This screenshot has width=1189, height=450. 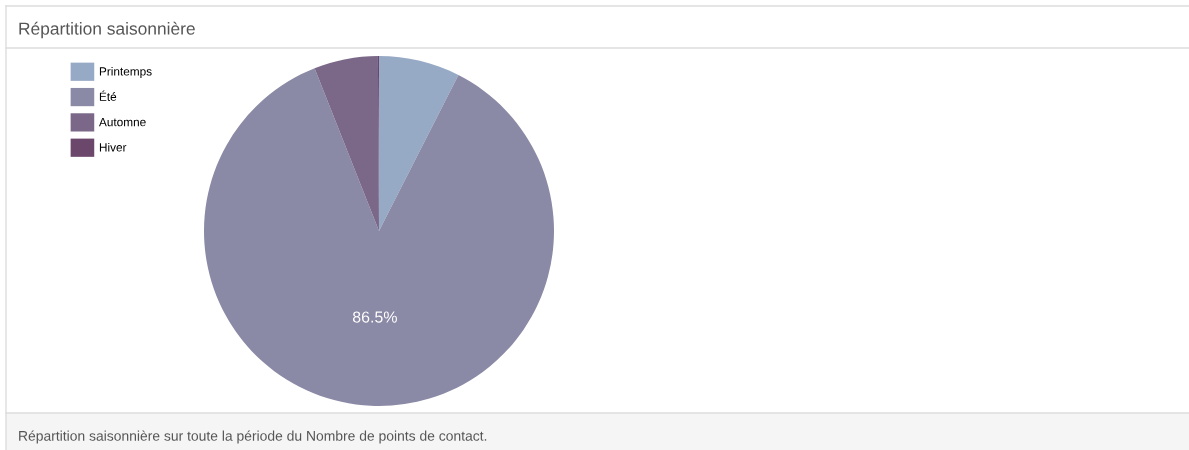 What do you see at coordinates (253, 437) in the screenshot?
I see `text: Répartition saisonnière sur toute la période du Nombre de points de contact.` at bounding box center [253, 437].